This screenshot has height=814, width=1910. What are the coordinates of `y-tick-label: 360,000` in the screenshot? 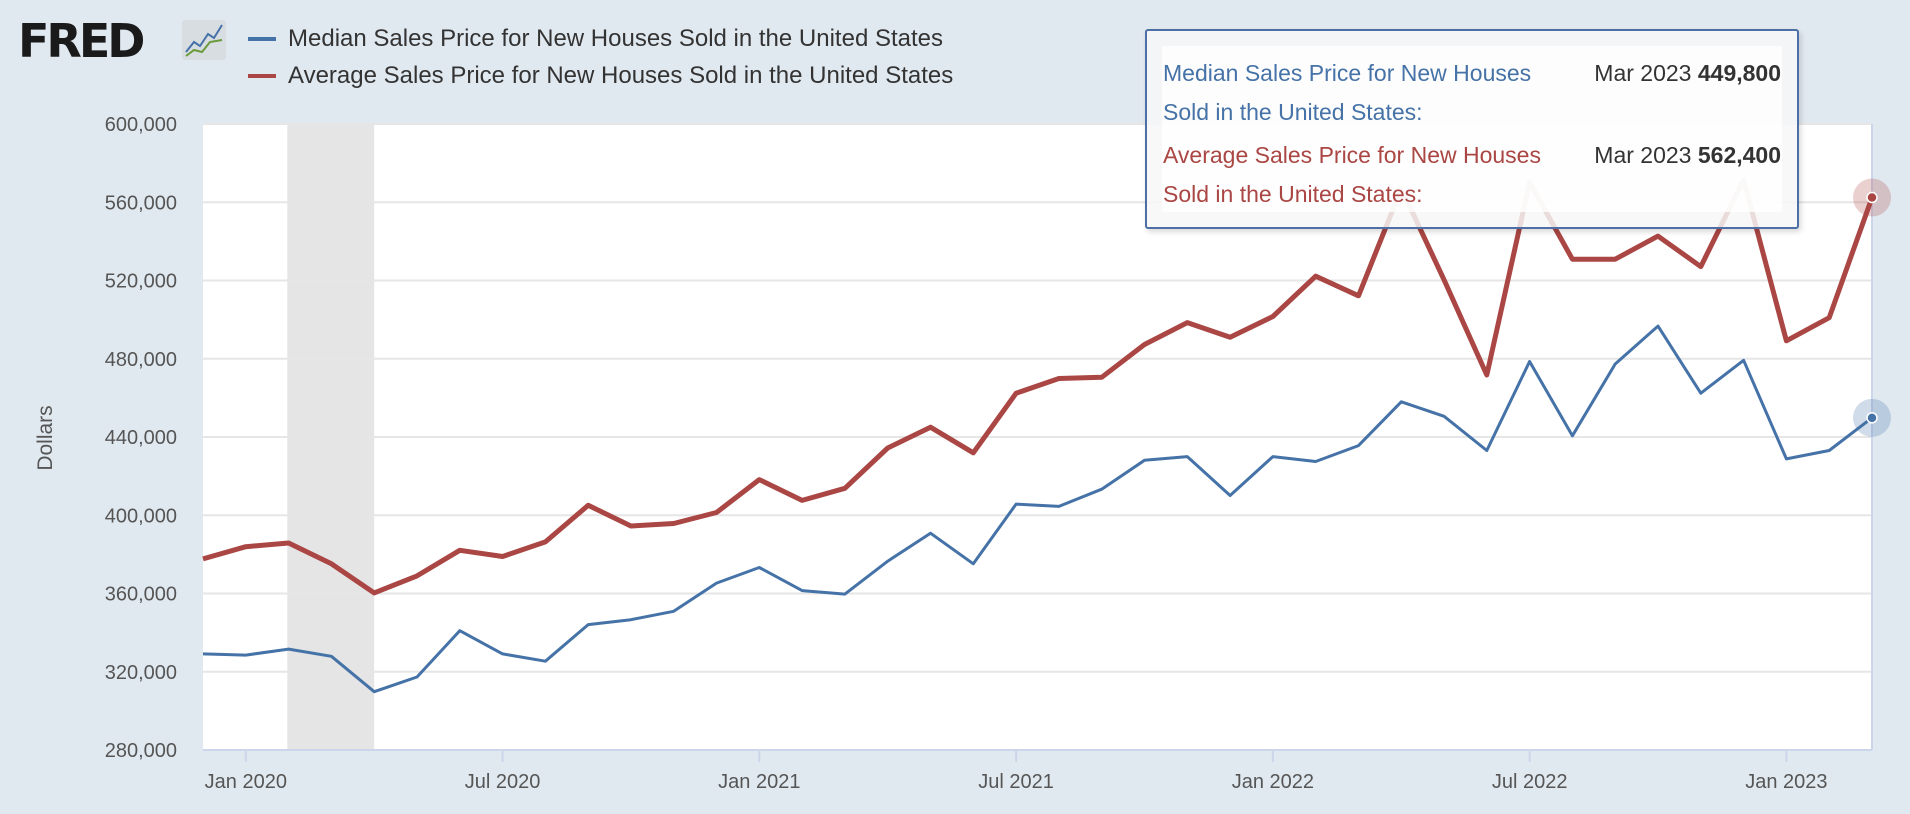 It's located at (141, 595).